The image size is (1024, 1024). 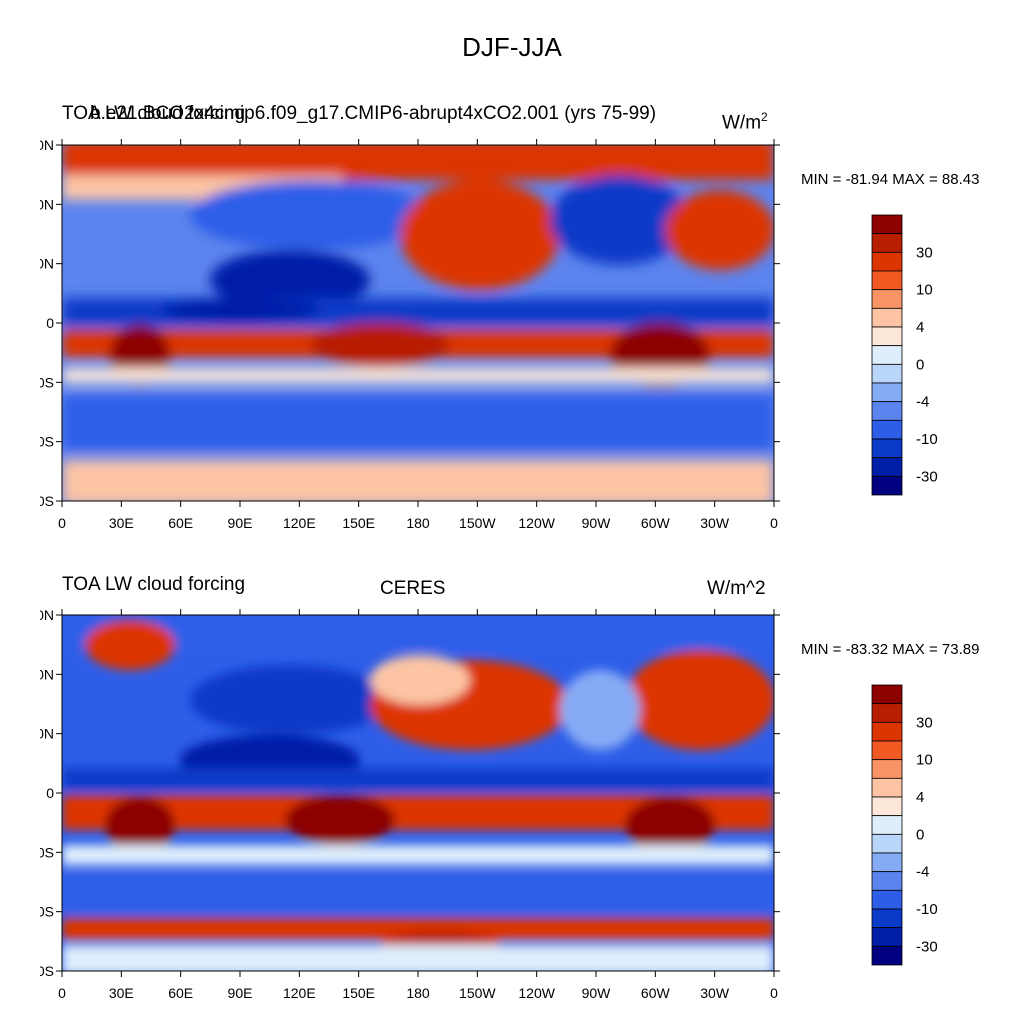 I want to click on panel1-colorbar-tick-label: -10, so click(x=927, y=439).